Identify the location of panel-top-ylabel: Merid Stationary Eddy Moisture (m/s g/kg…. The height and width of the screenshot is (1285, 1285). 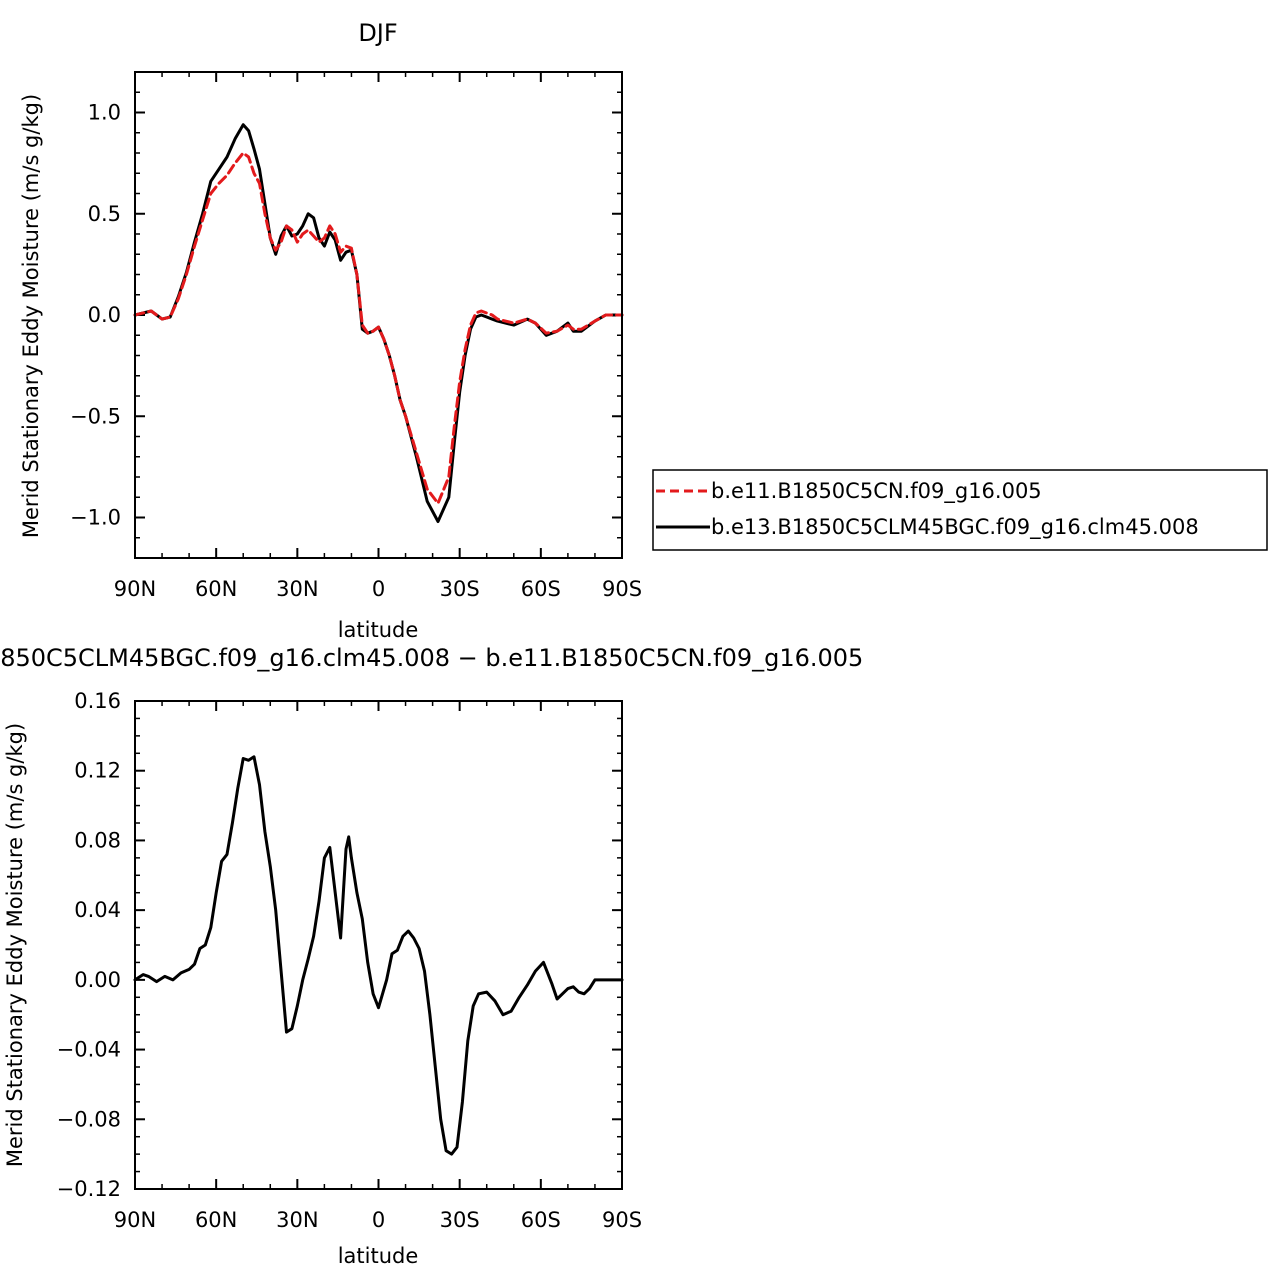
(31, 316).